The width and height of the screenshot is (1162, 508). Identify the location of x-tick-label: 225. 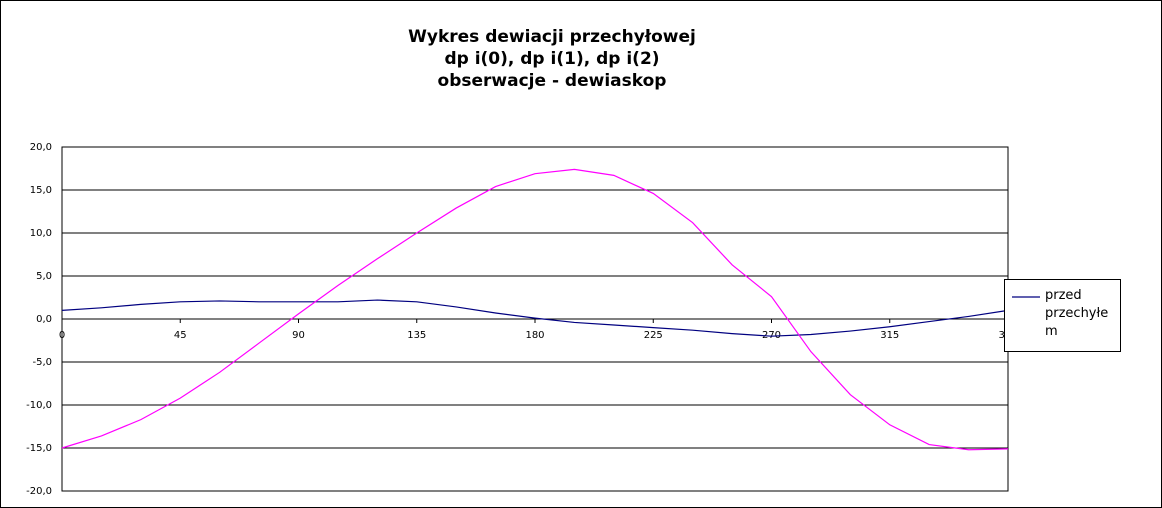
(653, 335).